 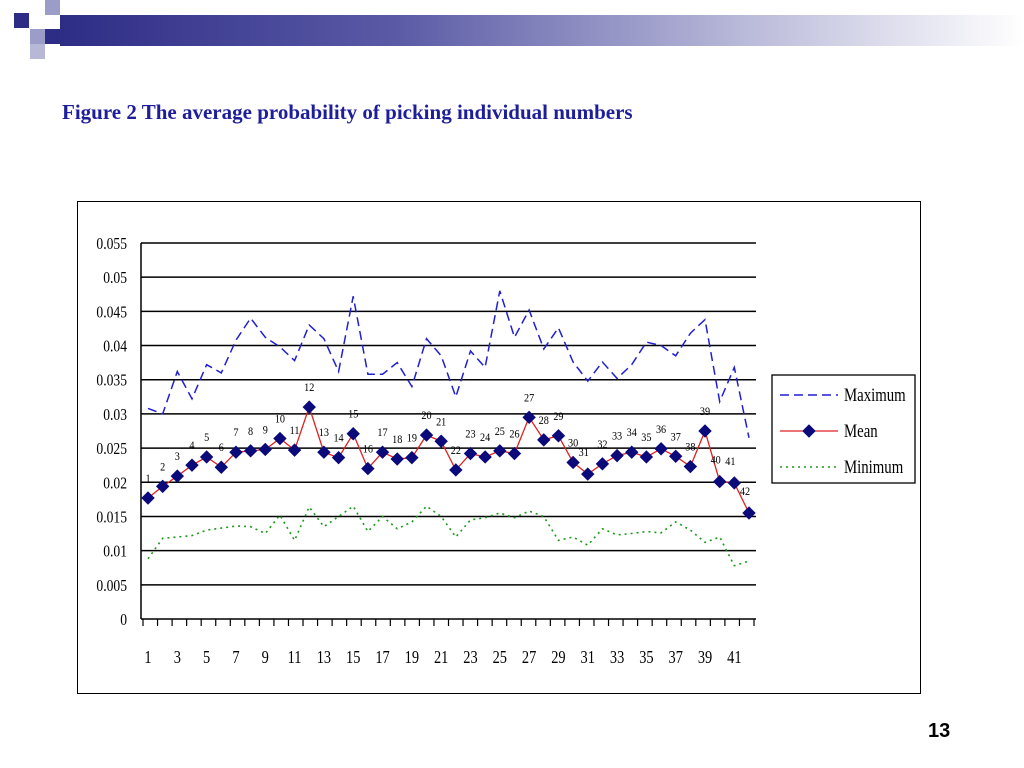 I want to click on y-tick-label: 0.05, so click(x=115, y=278).